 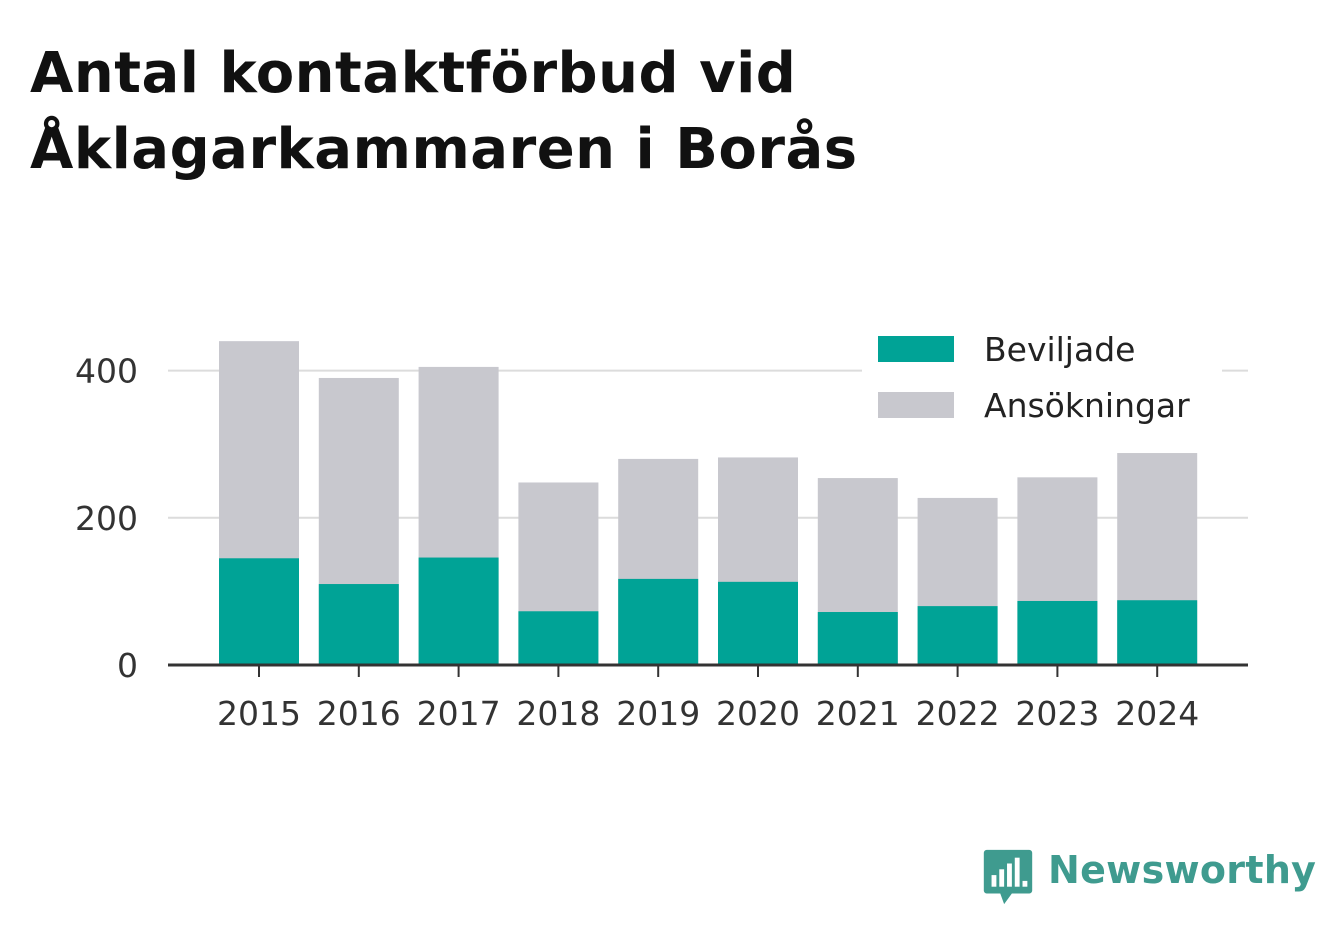 What do you see at coordinates (459, 713) in the screenshot?
I see `x-tick-label-2017: 2017` at bounding box center [459, 713].